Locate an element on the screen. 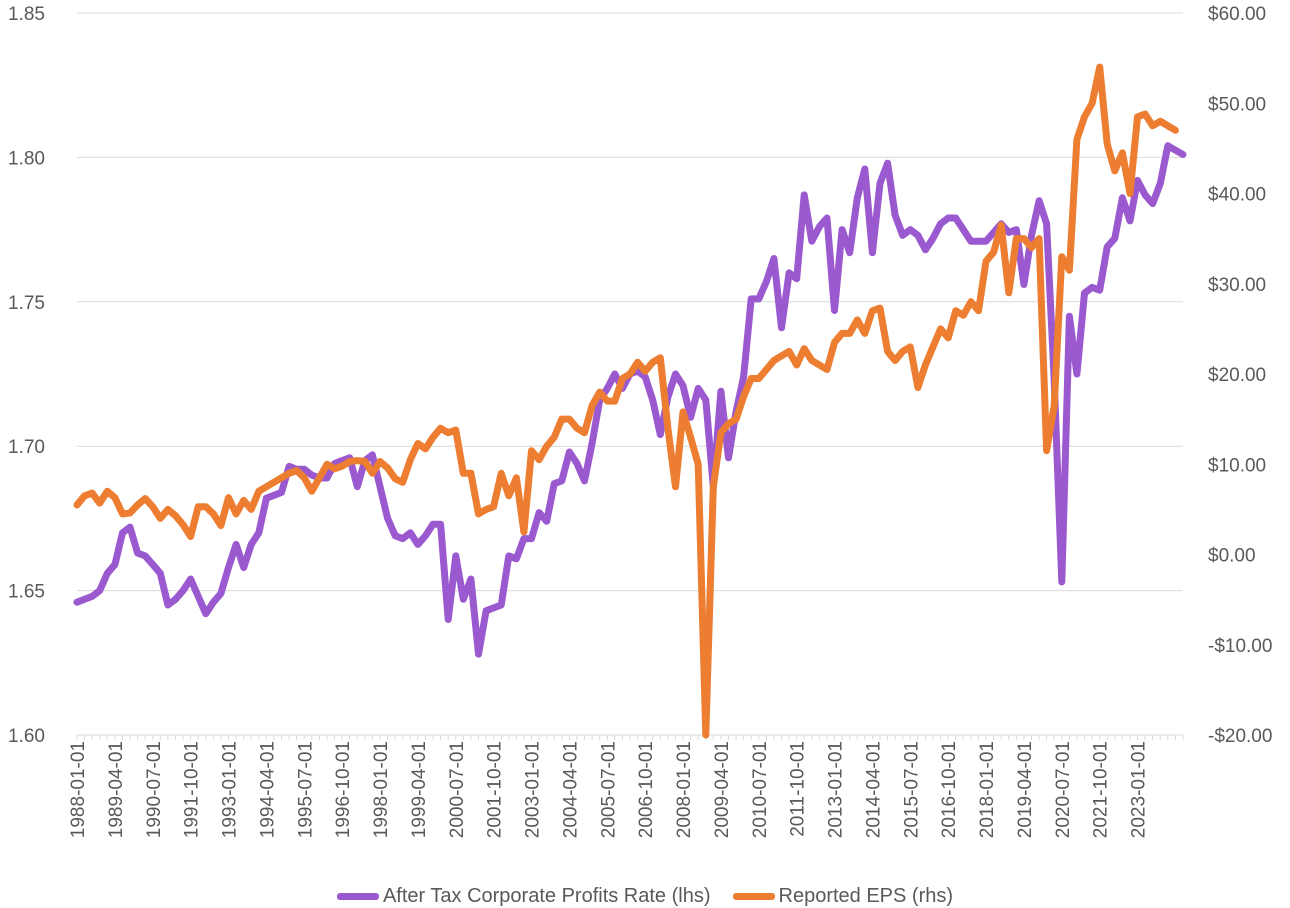 This screenshot has width=1290, height=908. x-tick-label: 2013-01-01 is located at coordinates (836, 789).